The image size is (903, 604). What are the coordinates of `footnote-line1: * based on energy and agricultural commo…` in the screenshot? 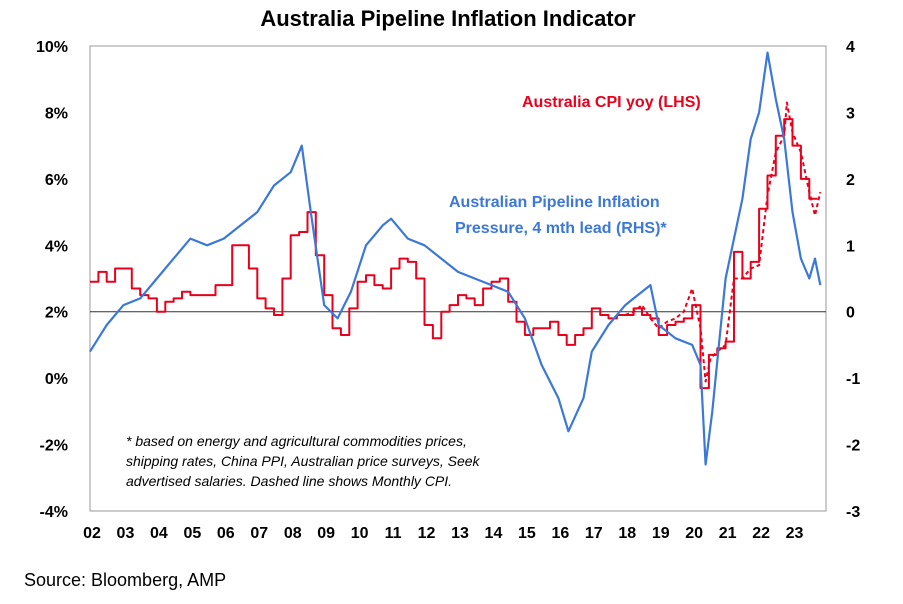 It's located at (296, 441).